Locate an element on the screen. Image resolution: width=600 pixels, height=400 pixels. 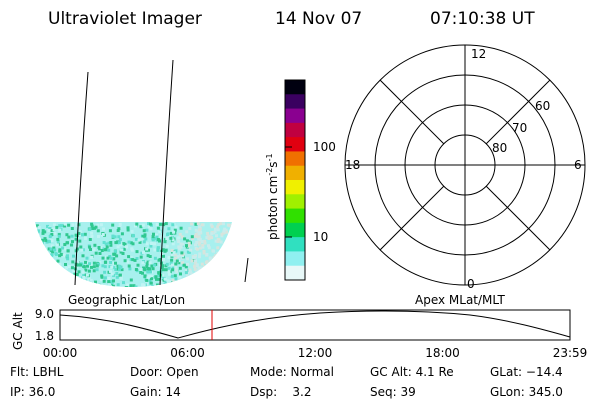
info-field: IP: 36.0 is located at coordinates (32, 392).